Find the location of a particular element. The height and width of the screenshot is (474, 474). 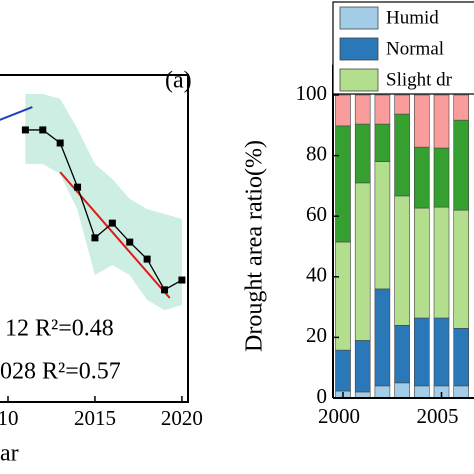

legend-label: Humid is located at coordinates (412, 17).